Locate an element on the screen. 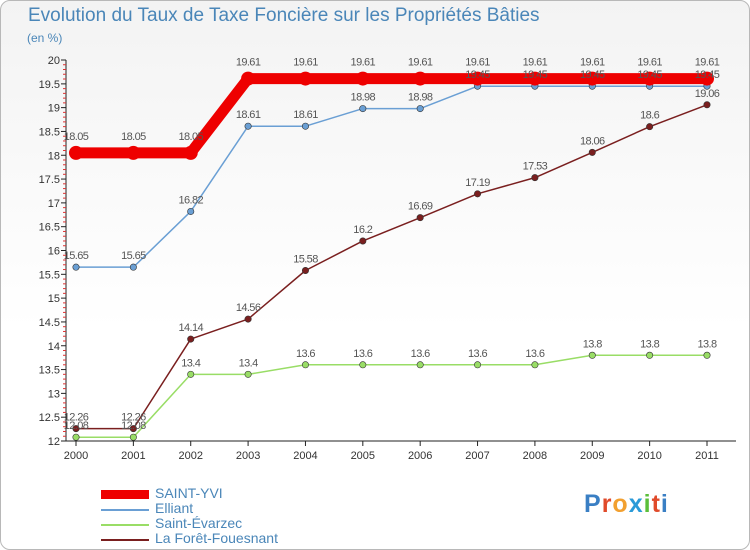 The width and height of the screenshot is (750, 550). x-tick-label: 2009 is located at coordinates (592, 456).